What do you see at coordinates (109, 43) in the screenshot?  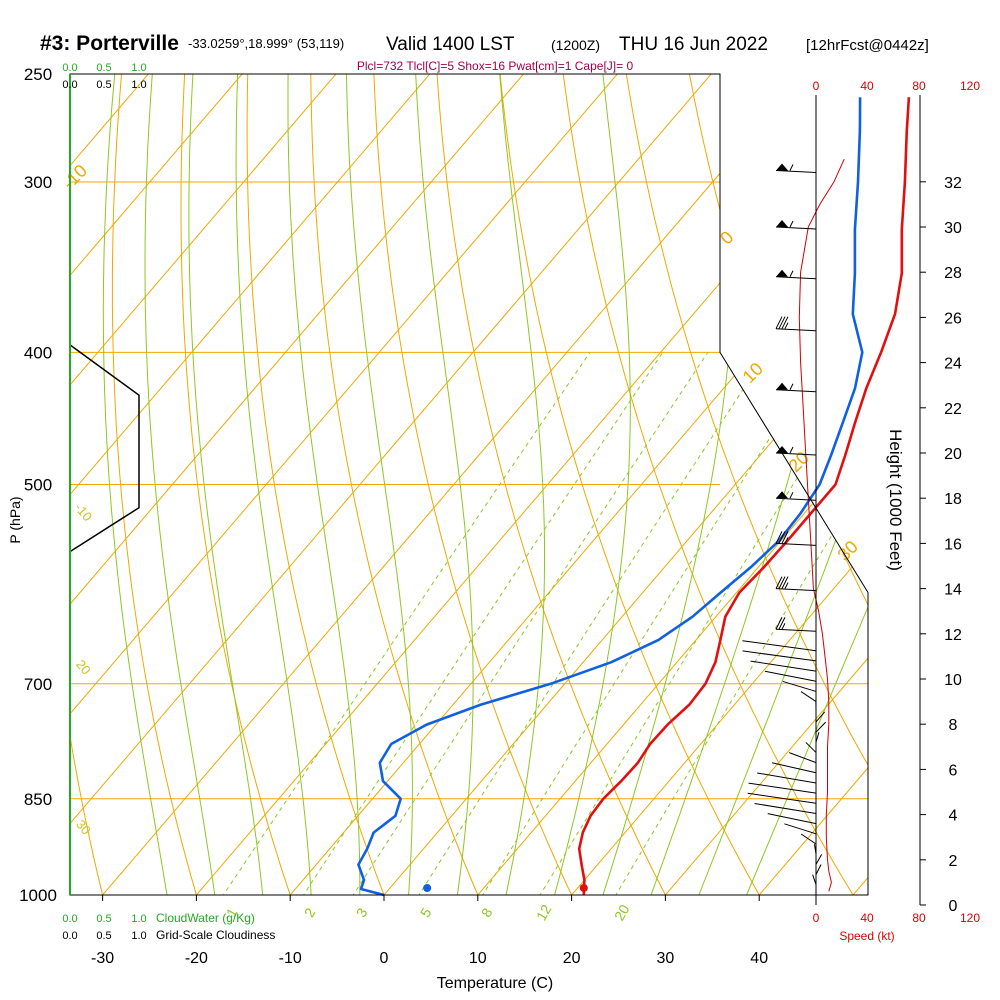 I see `title-station: #3: Porterville` at bounding box center [109, 43].